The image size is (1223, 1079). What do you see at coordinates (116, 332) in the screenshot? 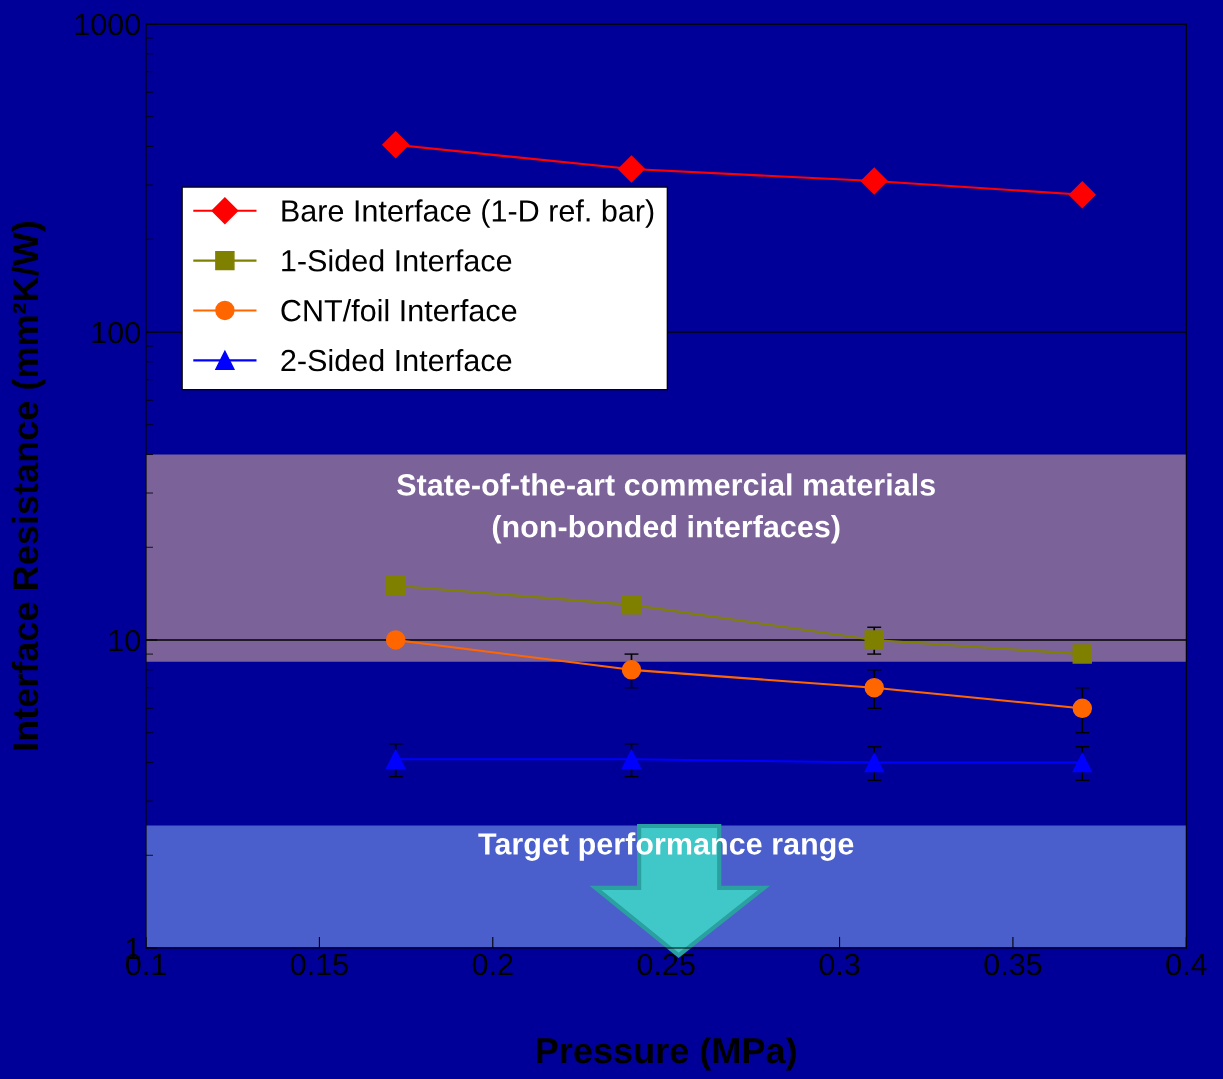
I see `y-tick-label: 100` at bounding box center [116, 332].